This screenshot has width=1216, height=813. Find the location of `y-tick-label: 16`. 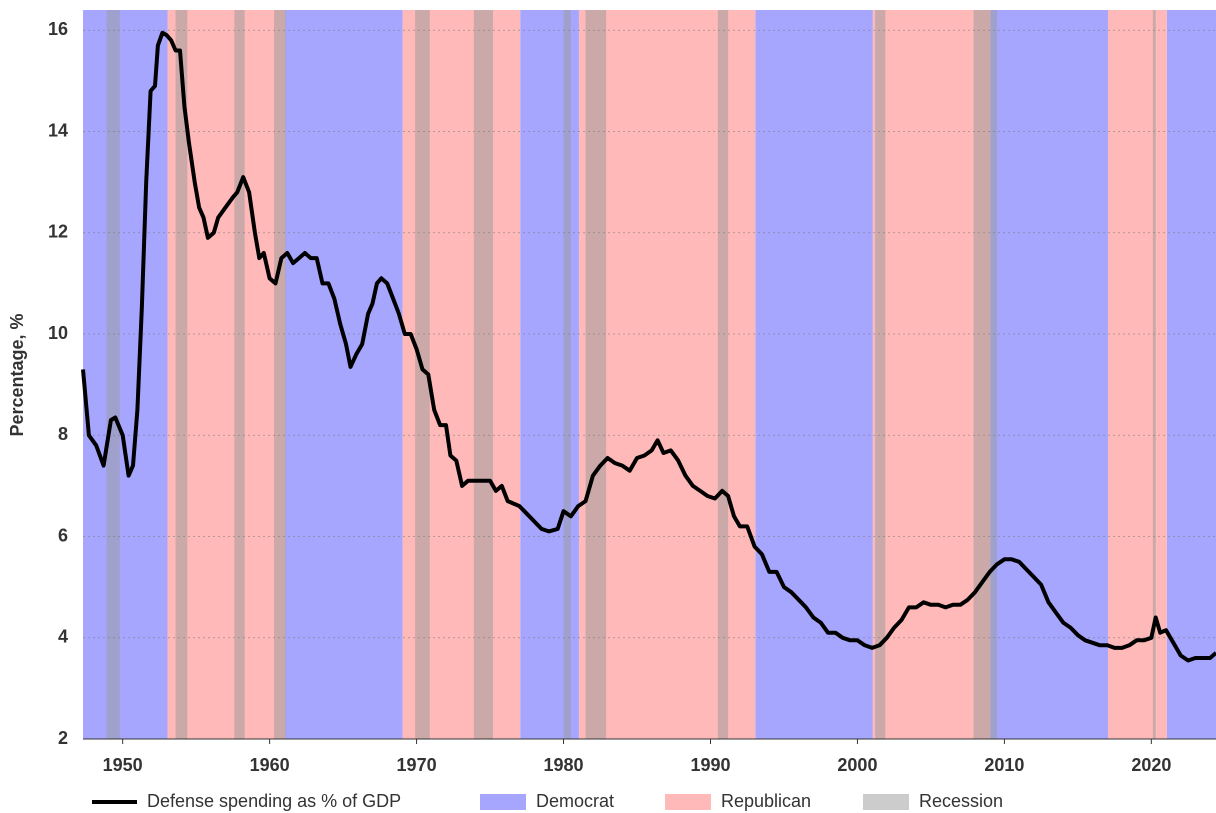

y-tick-label: 16 is located at coordinates (58, 29).